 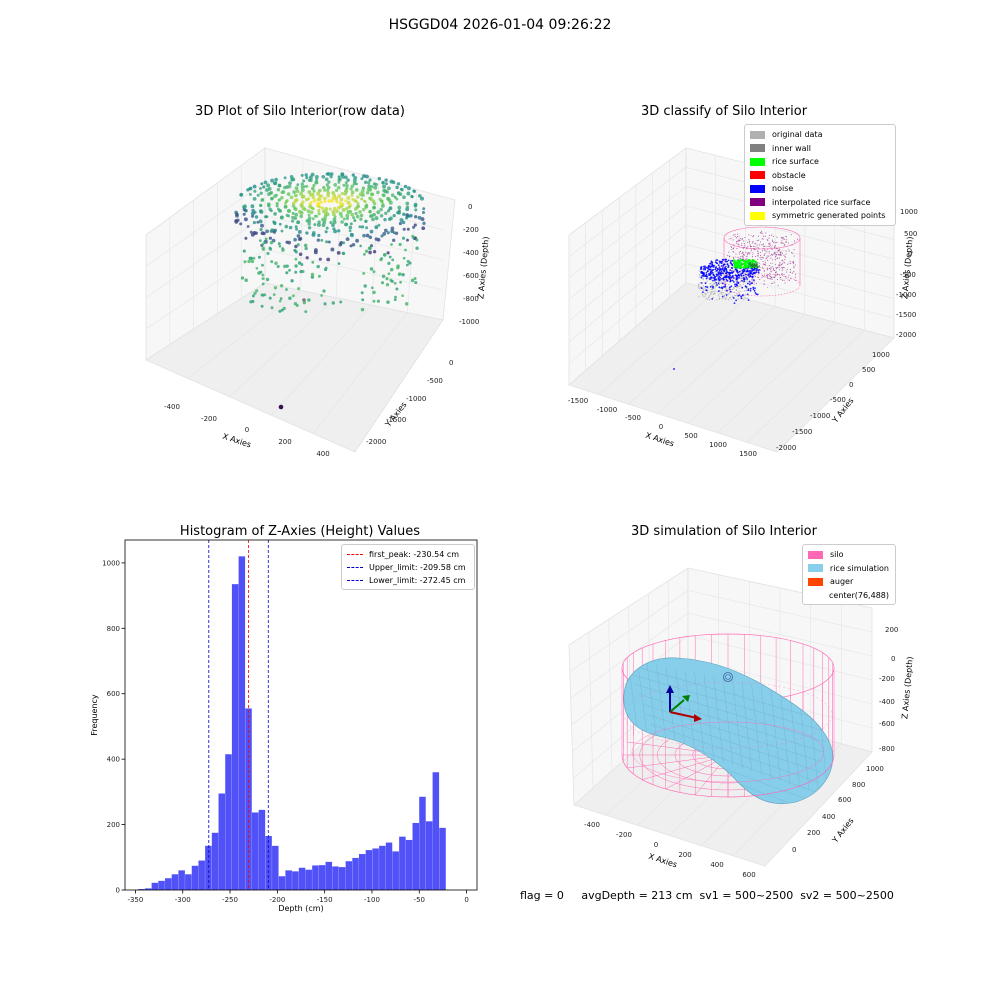 I want to click on x-tick-label: -150, so click(x=325, y=900).